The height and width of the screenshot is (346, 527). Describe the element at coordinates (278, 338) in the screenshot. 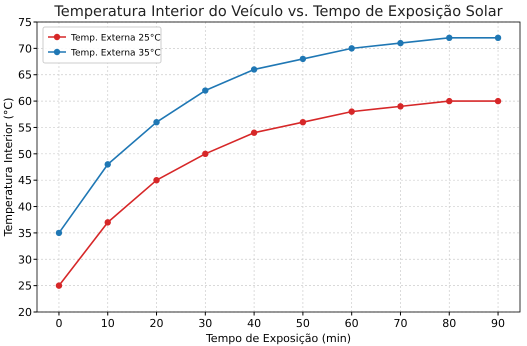

I see `x-axis-title: Tempo de Exposição (min)` at that location.